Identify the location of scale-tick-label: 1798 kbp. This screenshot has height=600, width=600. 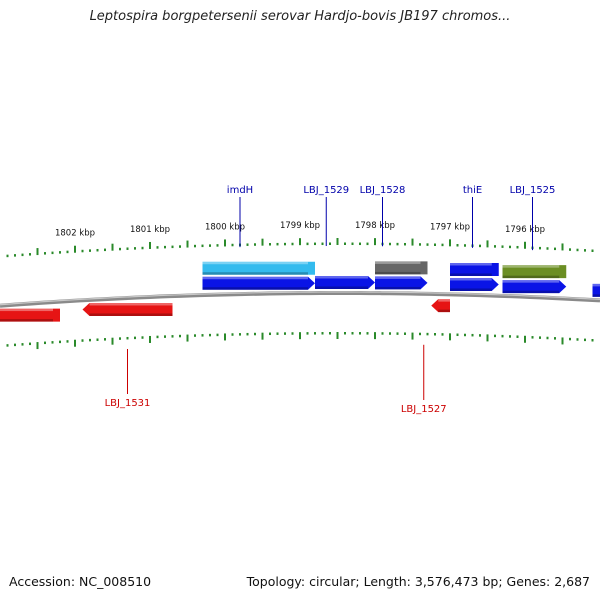
(375, 226).